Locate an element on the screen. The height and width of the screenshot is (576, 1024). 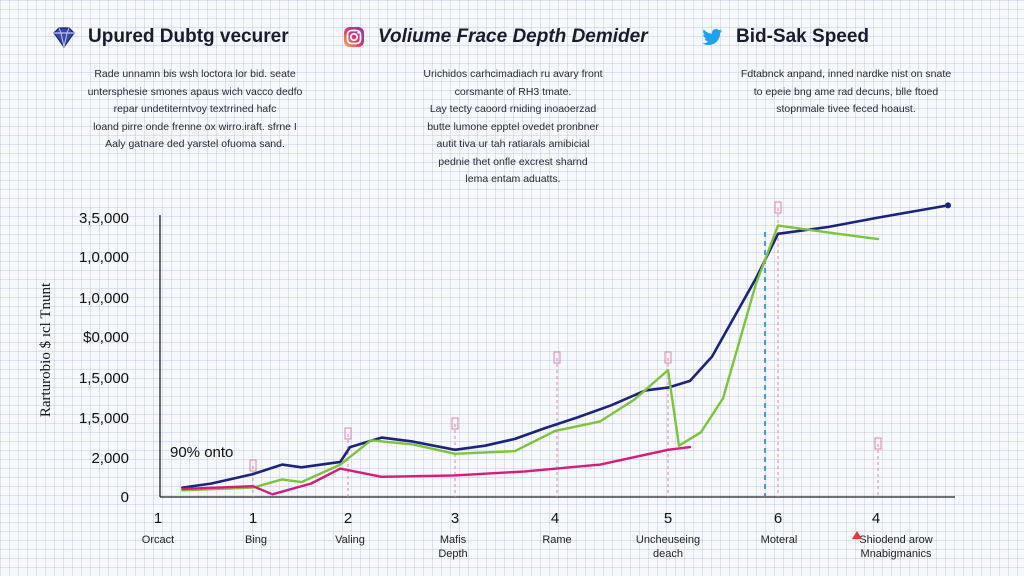
twitter-bird-icon is located at coordinates (712, 36).